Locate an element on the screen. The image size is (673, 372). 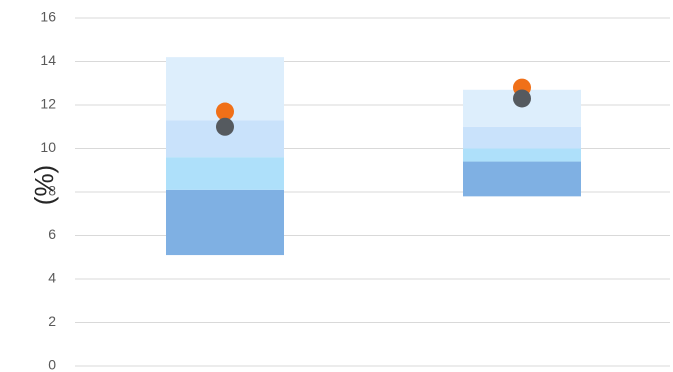
y-tick-label: 0 is located at coordinates (52, 364).